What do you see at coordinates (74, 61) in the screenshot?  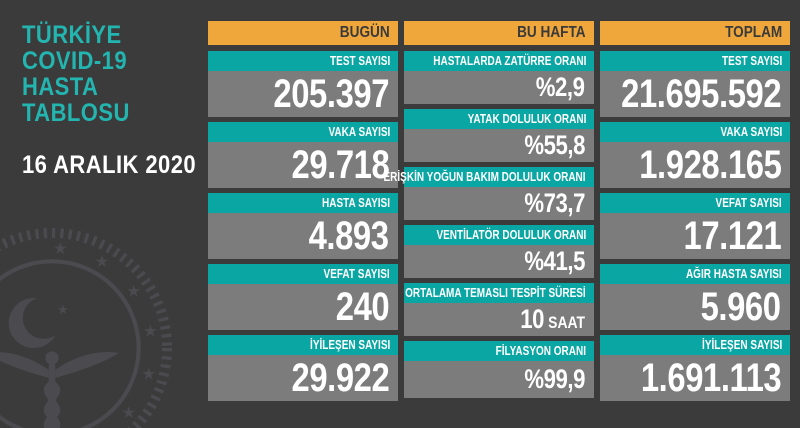 I see `page-title-line: COVID-19` at bounding box center [74, 61].